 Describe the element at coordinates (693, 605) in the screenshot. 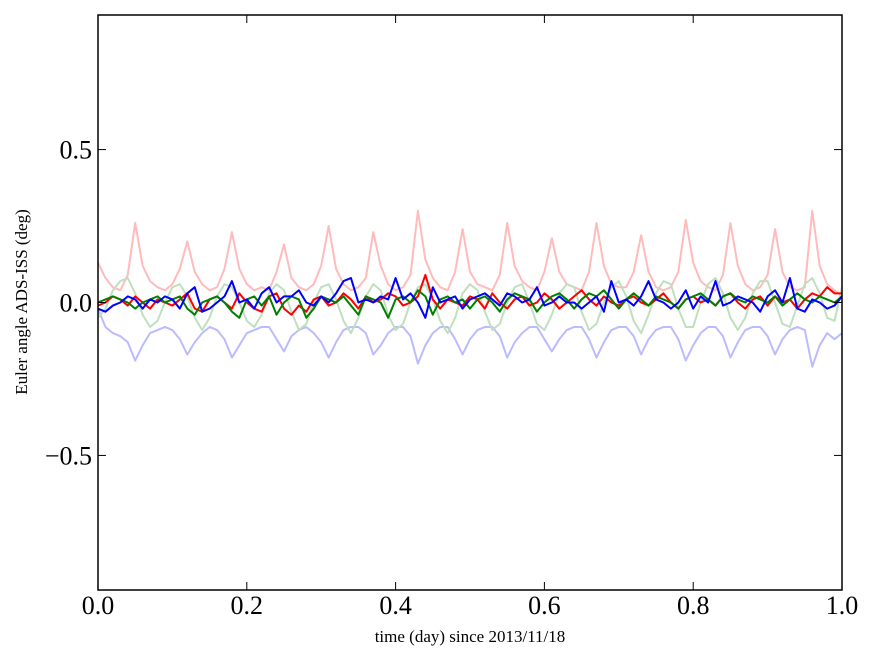

I see `x-tick-label: 0.8` at that location.